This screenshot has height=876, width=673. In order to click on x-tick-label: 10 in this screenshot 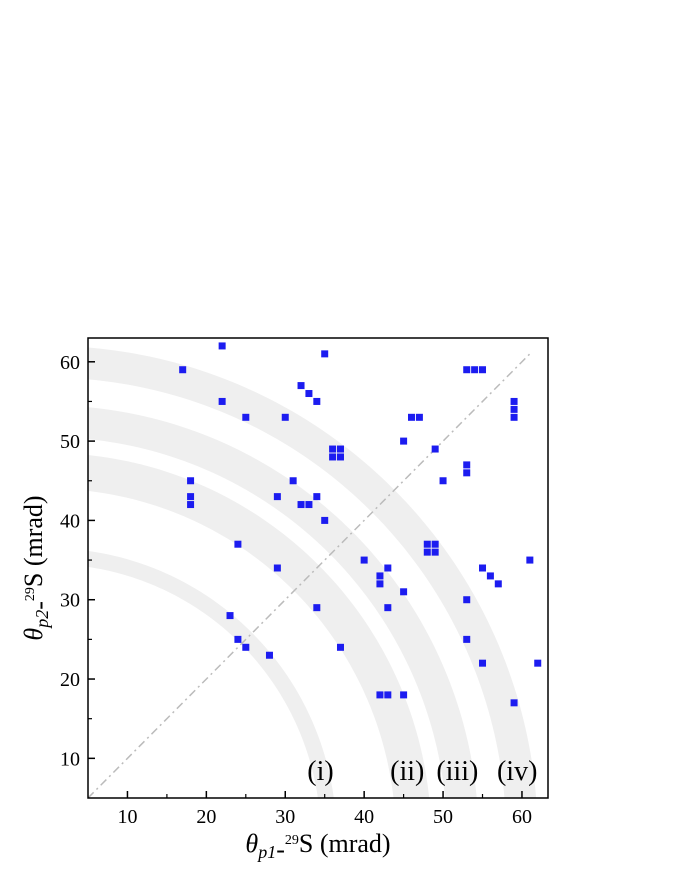, I will do `click(127, 817)`.